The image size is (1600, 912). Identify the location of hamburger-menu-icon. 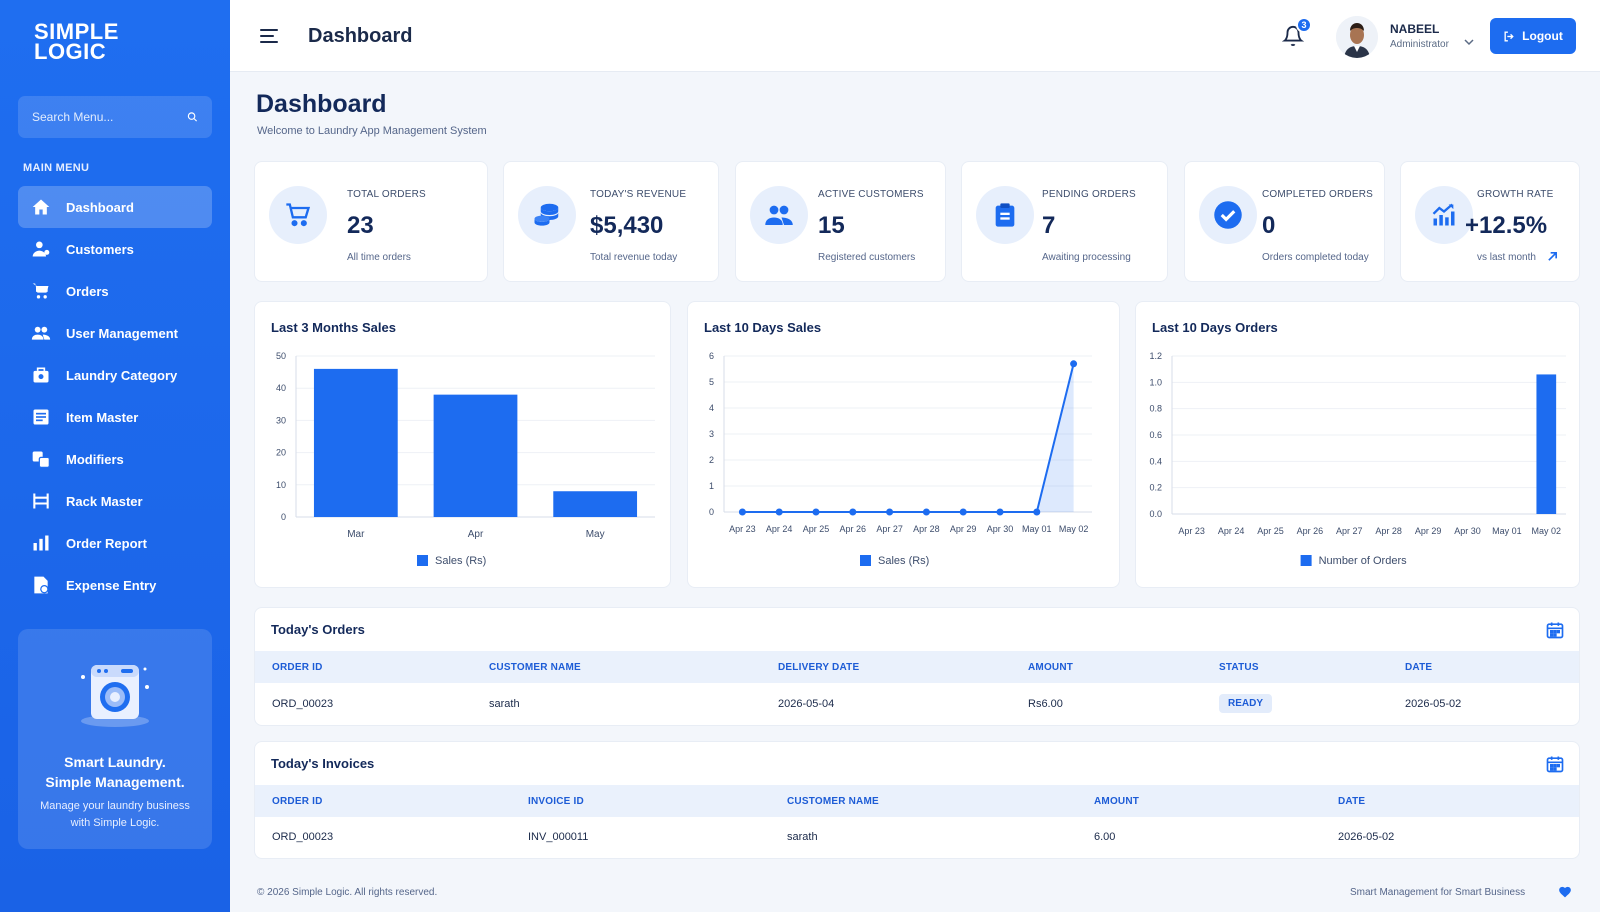
(270, 36).